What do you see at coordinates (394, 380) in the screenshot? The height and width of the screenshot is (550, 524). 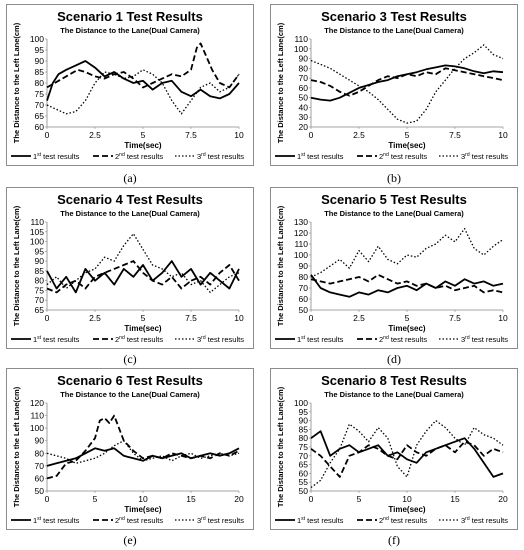 I see `chart-title: Scenario 8 Test Results` at bounding box center [394, 380].